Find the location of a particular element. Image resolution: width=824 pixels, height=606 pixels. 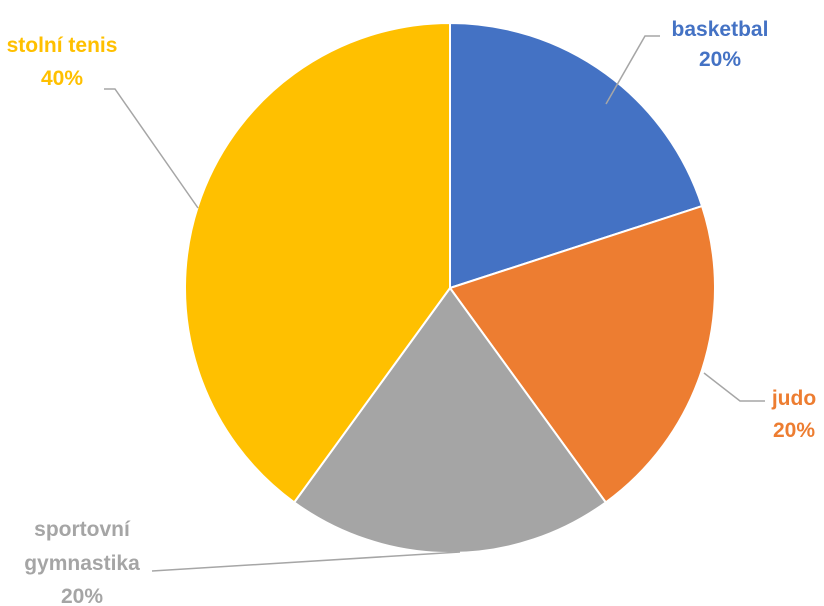

category-label-basketbal: basketbal is located at coordinates (720, 29).